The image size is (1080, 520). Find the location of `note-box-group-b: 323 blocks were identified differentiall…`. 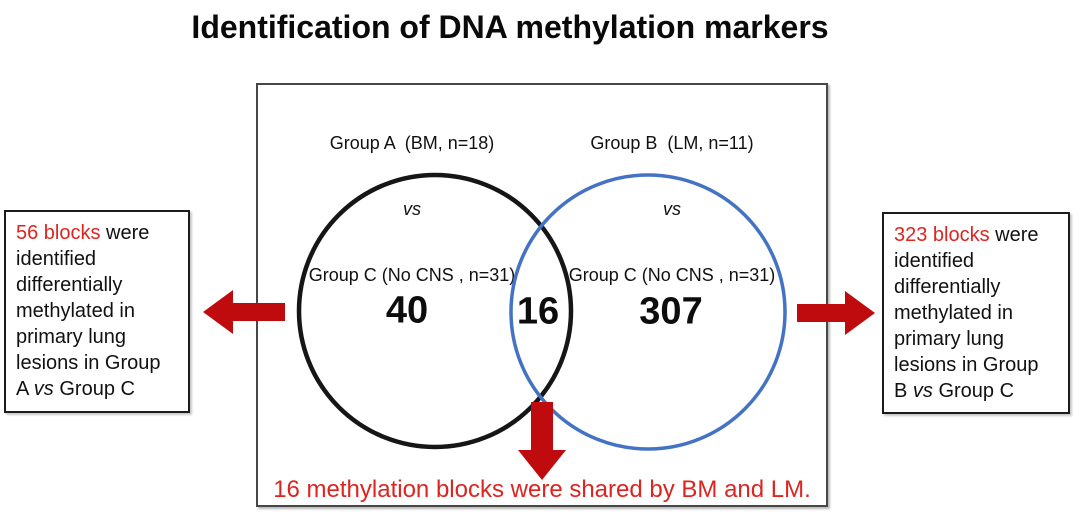

note-box-group-b: 323 blocks were identified differentiall… is located at coordinates (976, 313).